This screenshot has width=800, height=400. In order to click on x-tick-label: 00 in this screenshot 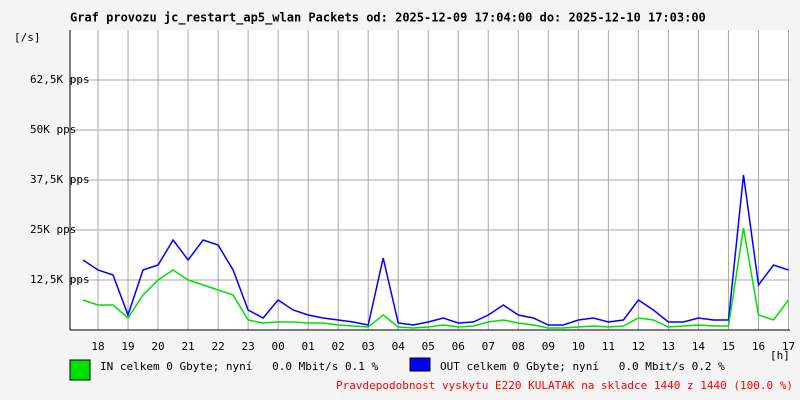, I will do `click(278, 346)`.